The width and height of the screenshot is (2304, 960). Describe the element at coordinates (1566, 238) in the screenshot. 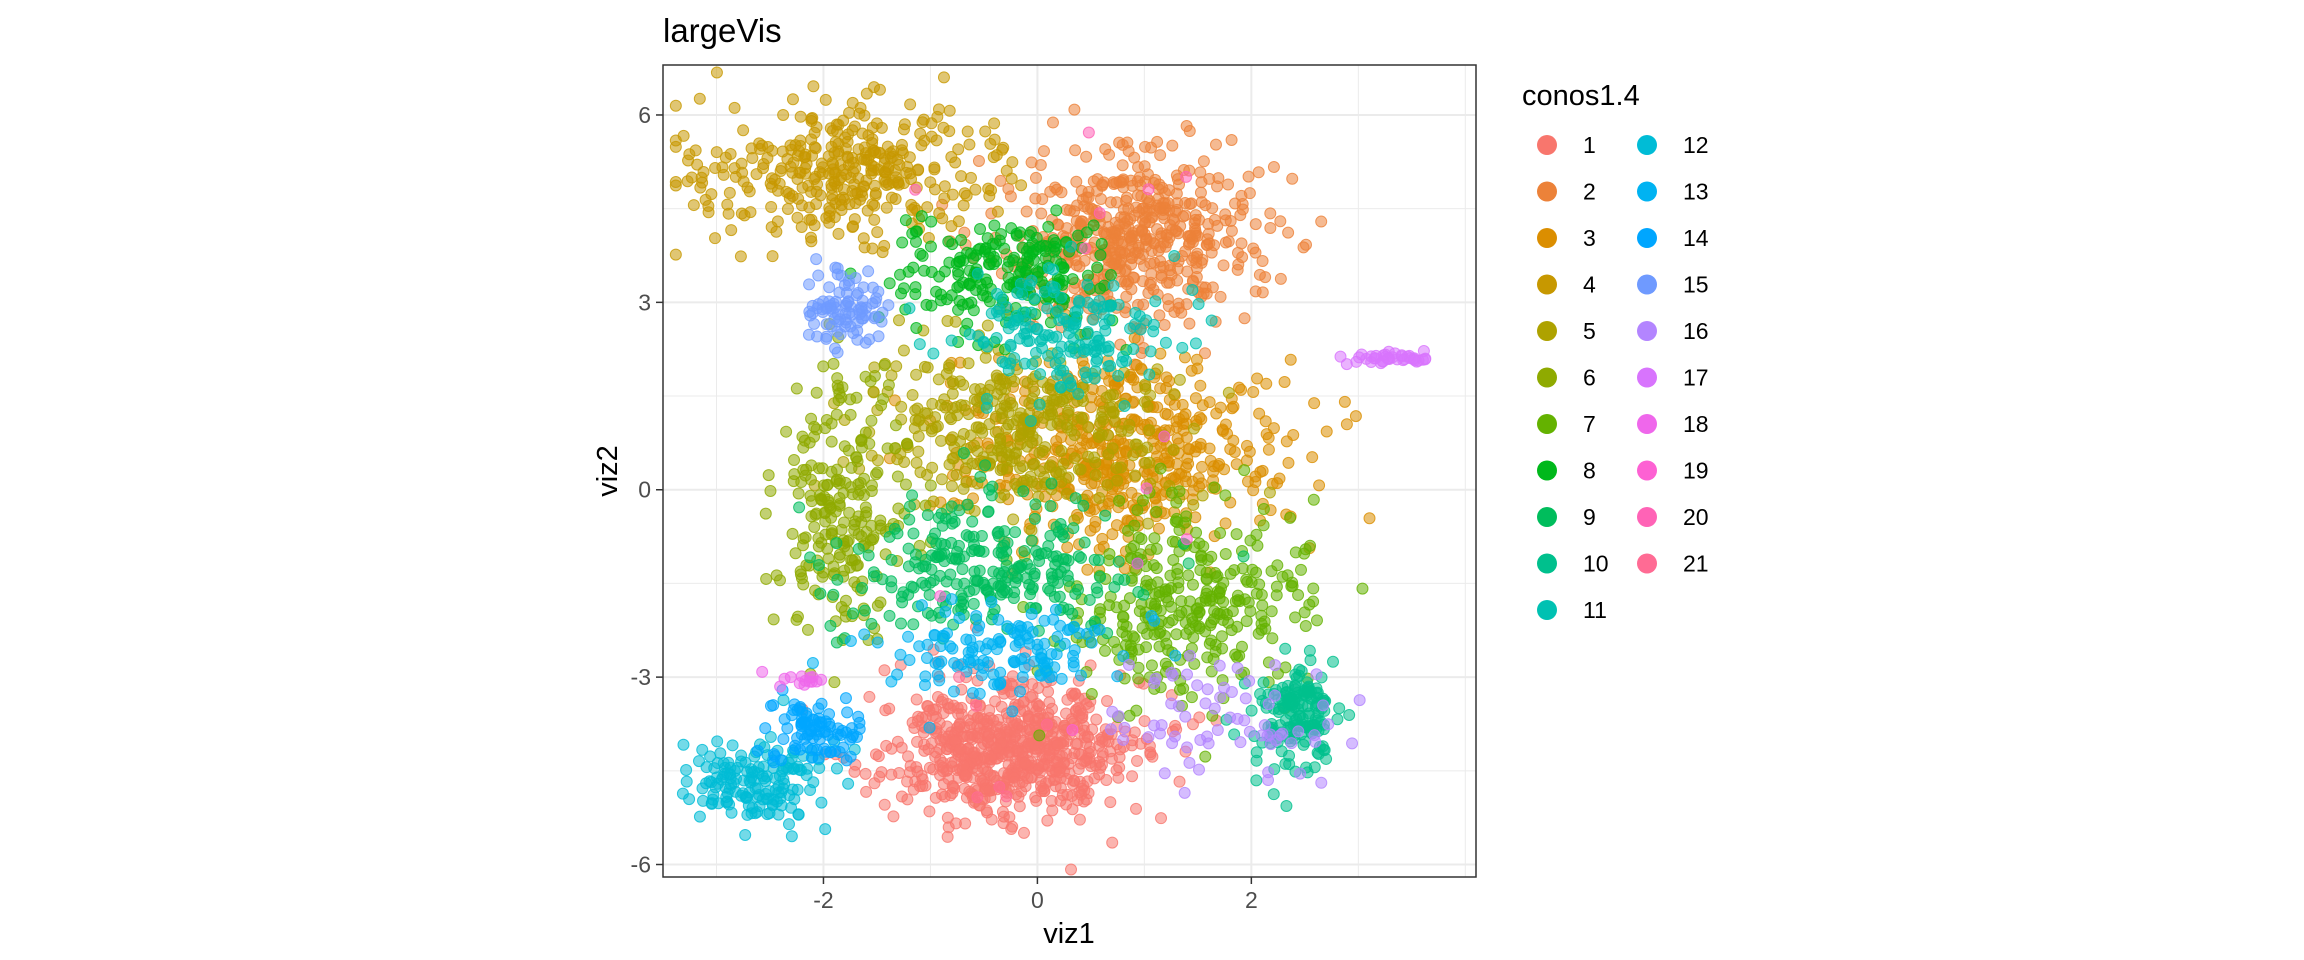

I see `legend-item-3: 3` at that location.